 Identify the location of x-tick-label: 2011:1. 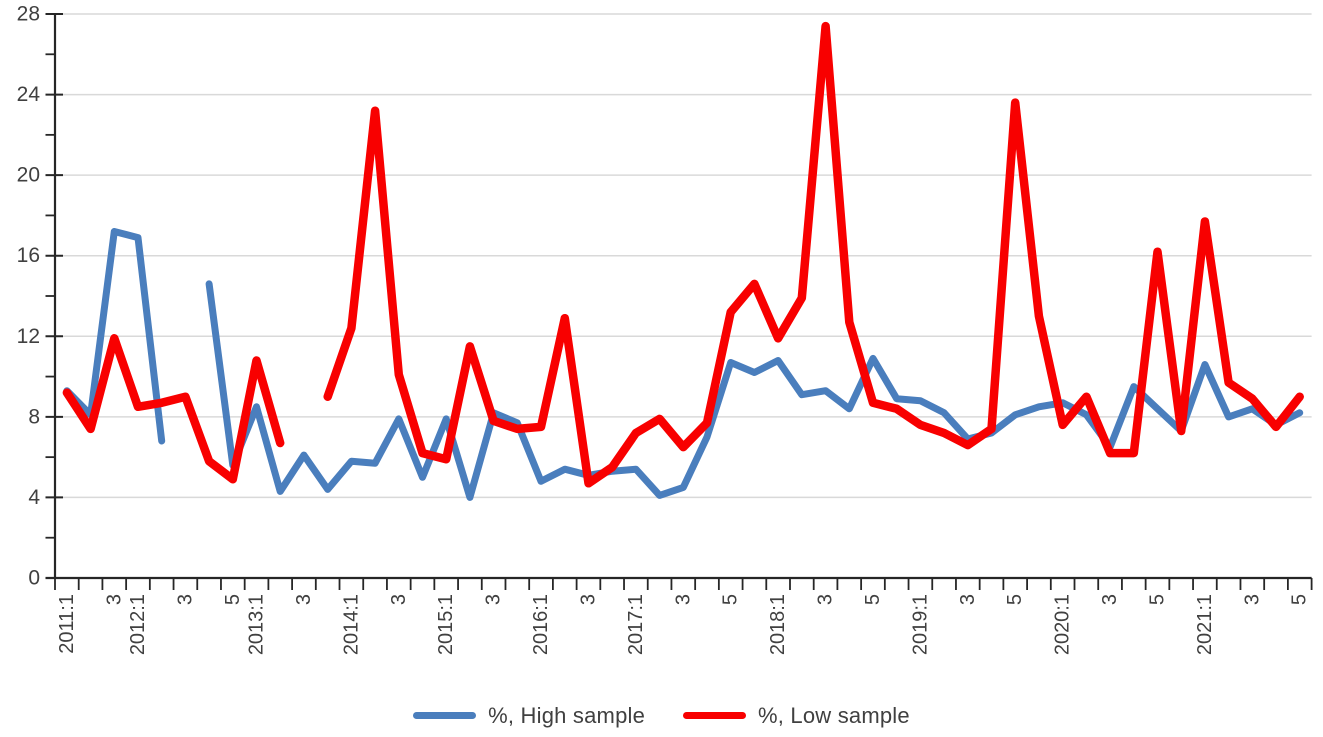
(67, 624).